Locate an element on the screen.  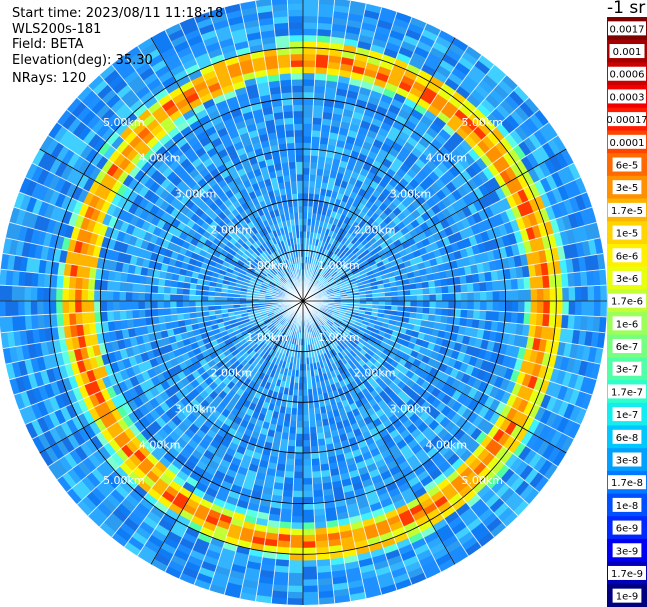
colorbar-label: 6e-7 is located at coordinates (627, 347).